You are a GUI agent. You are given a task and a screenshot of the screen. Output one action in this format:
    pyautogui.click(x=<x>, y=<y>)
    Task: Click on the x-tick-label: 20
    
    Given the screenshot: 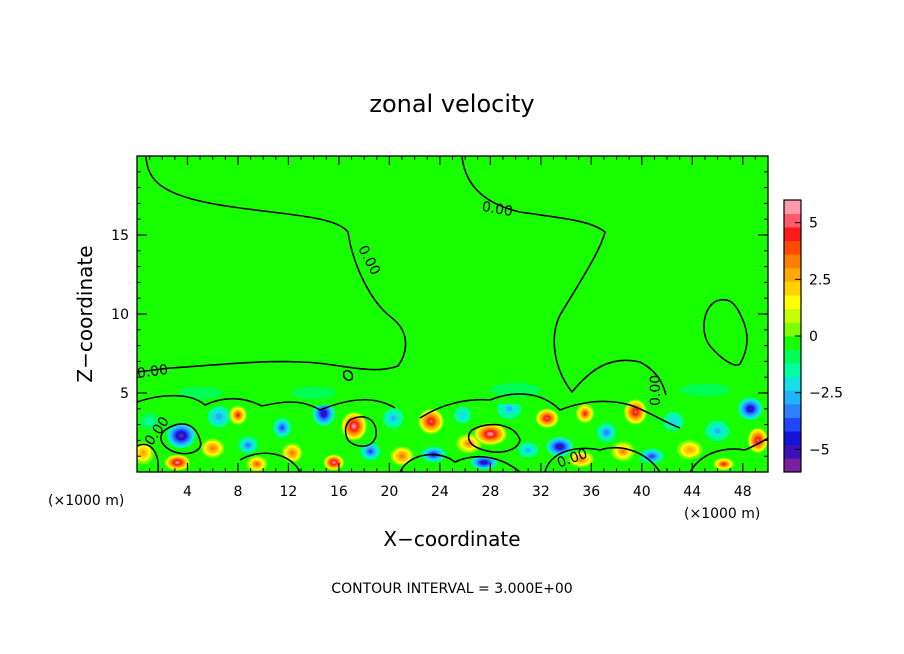 What is the action you would take?
    pyautogui.click(x=389, y=492)
    